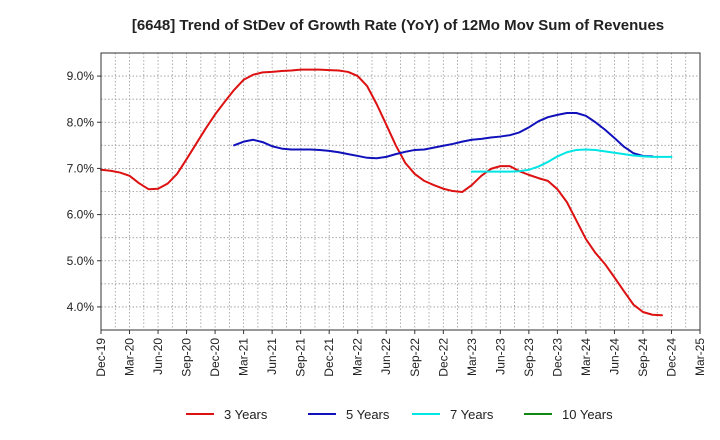 This screenshot has width=720, height=440. I want to click on series-line-5-years, so click(443, 136).